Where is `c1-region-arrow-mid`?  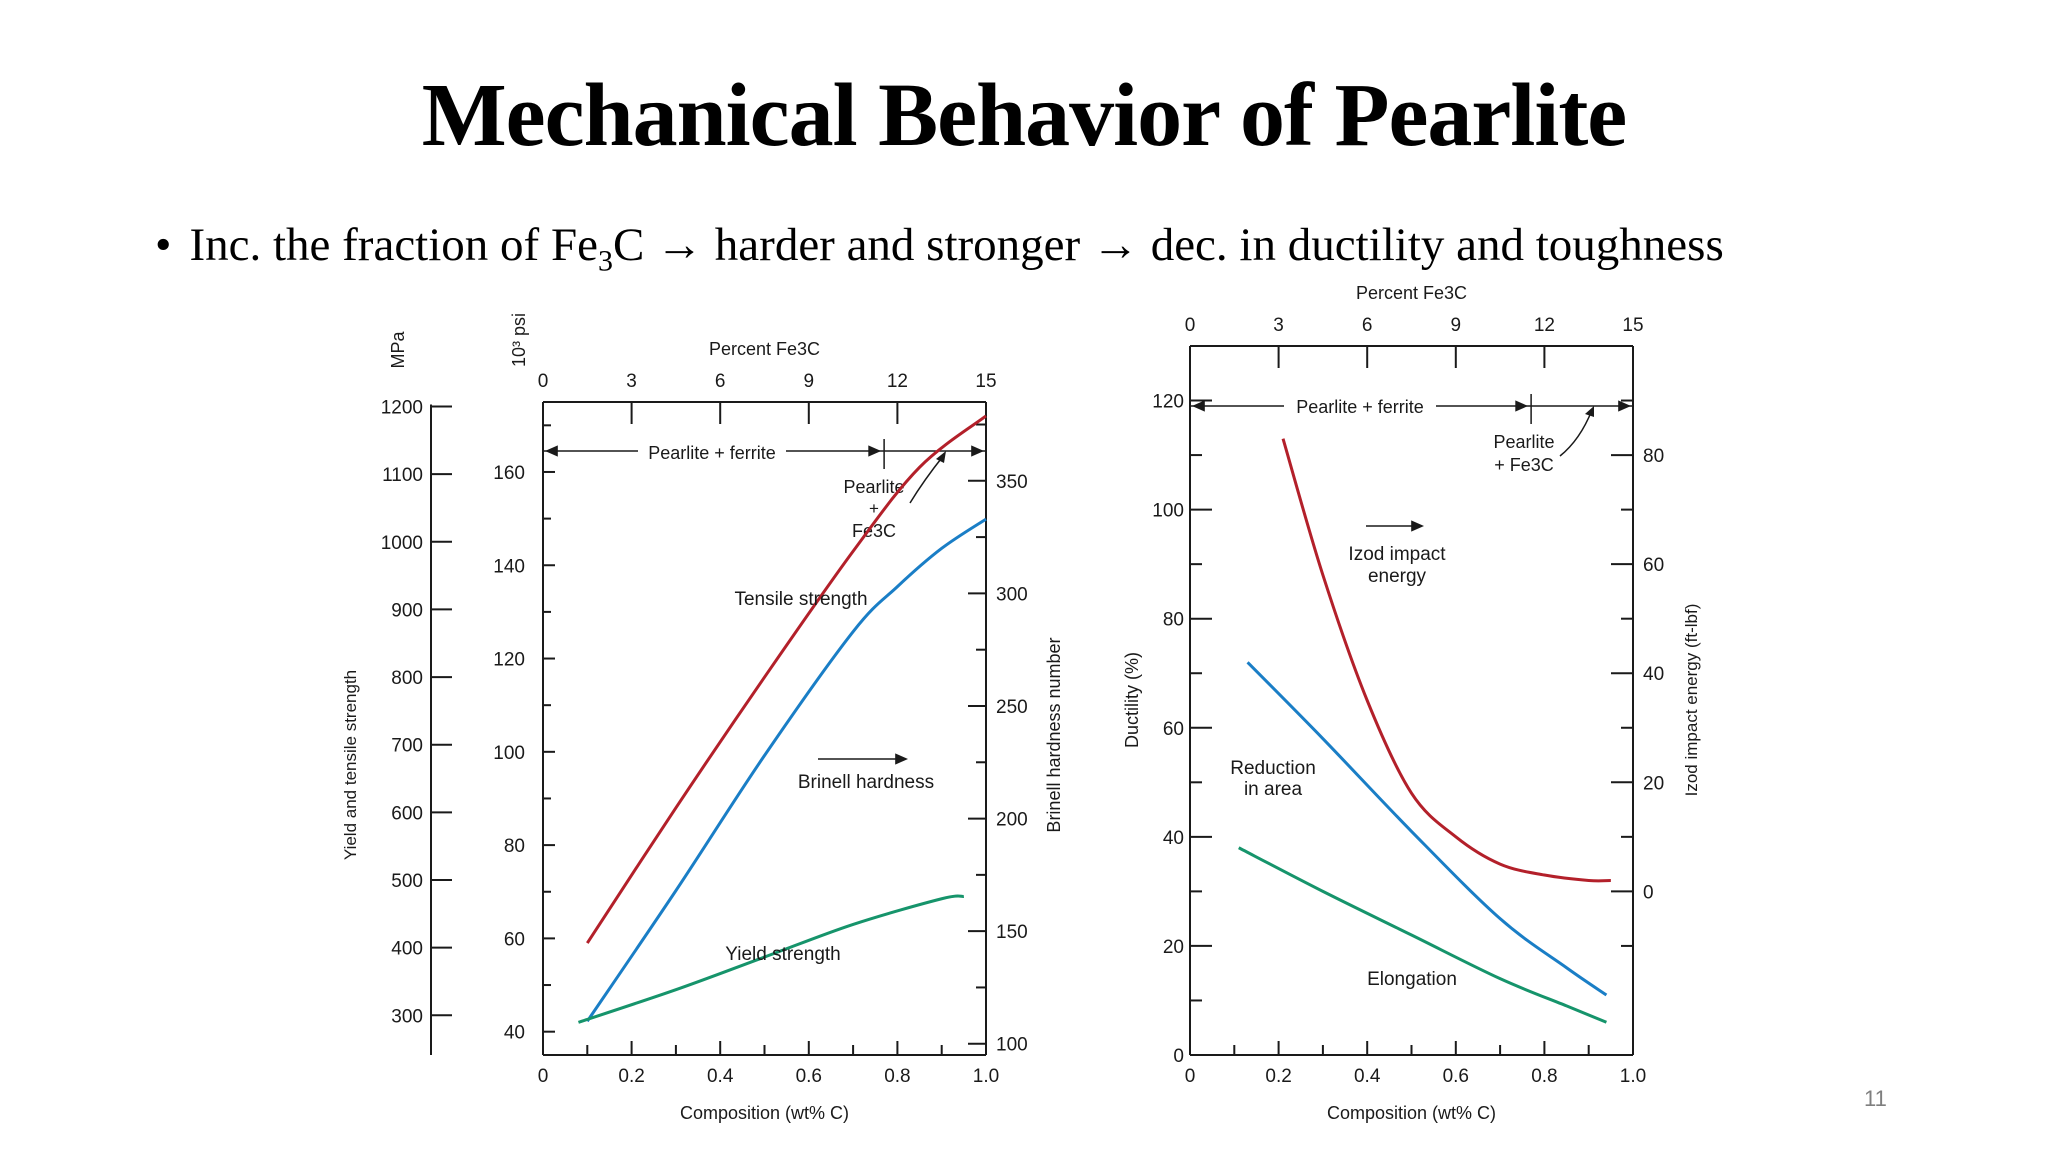
c1-region-arrow-mid is located at coordinates (875, 451).